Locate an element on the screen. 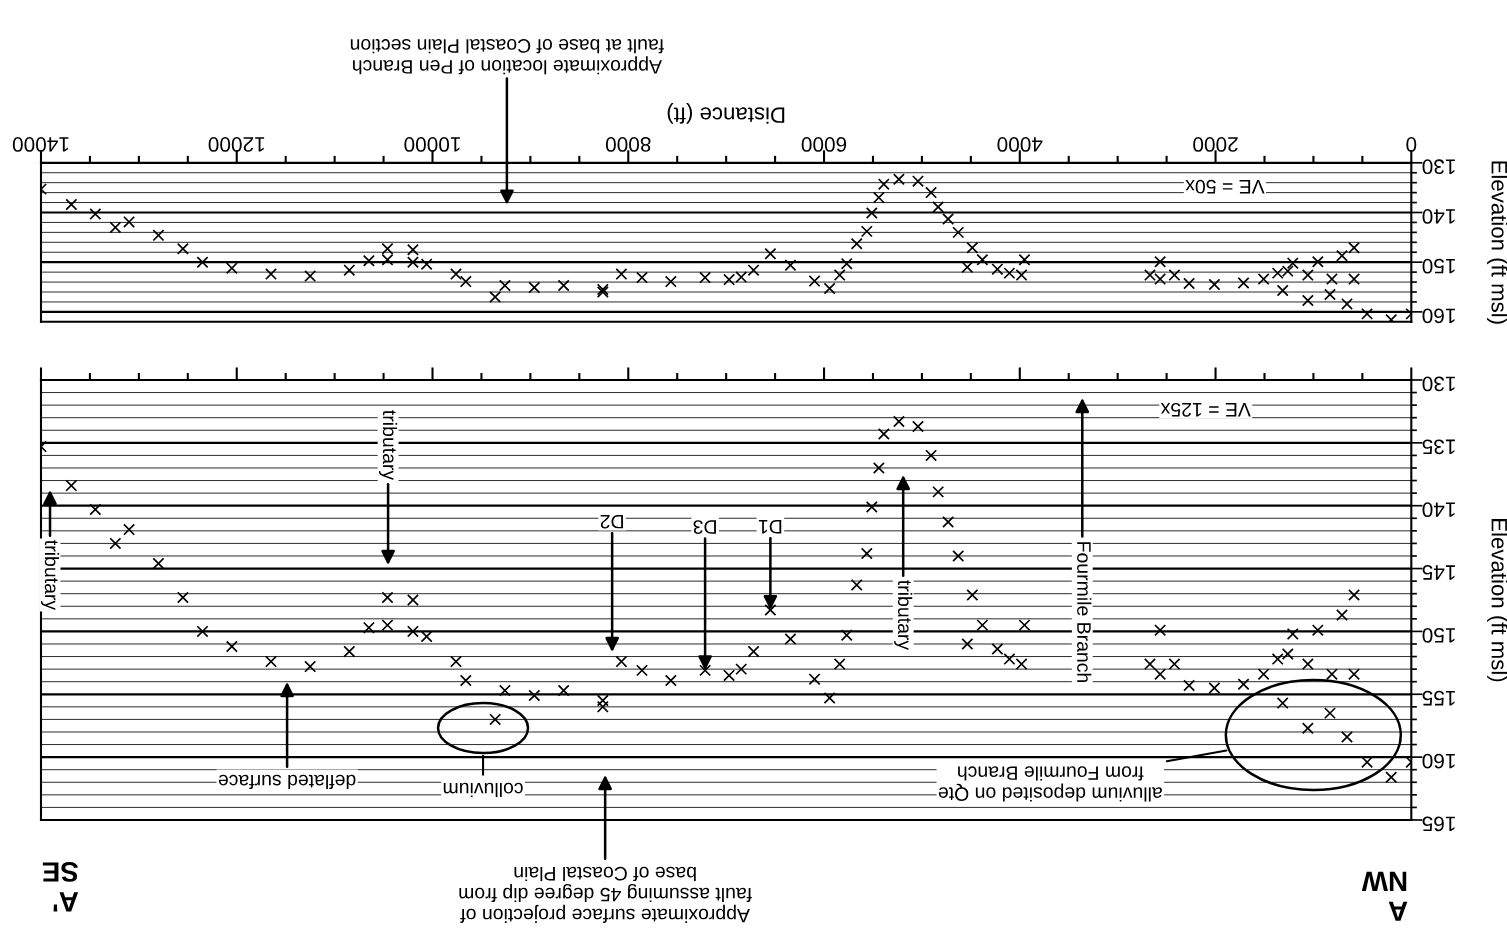  annotation: D1 is located at coordinates (770, 527).